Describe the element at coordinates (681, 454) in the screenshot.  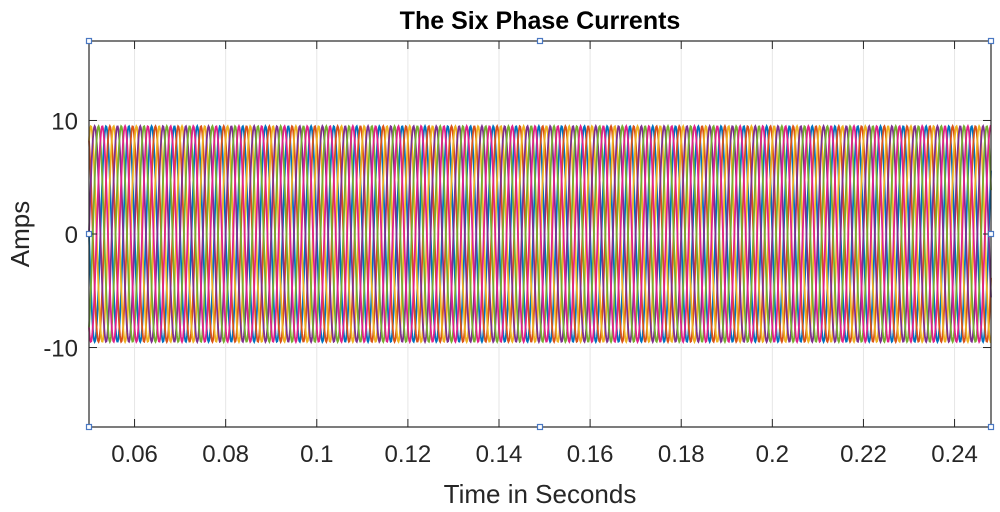
I see `x-tick-label: 0.18` at that location.